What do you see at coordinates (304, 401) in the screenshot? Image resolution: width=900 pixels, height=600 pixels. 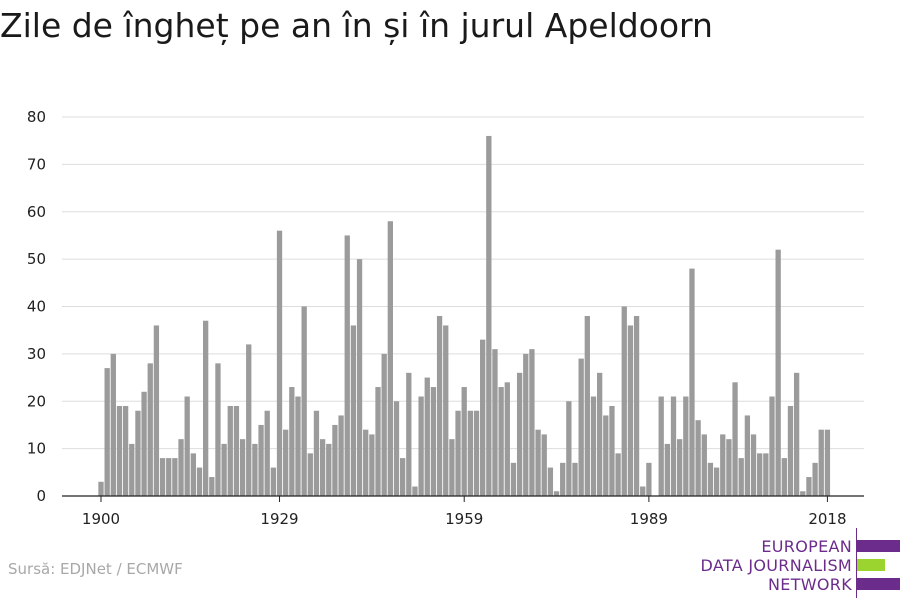 I see `bar-1933` at bounding box center [304, 401].